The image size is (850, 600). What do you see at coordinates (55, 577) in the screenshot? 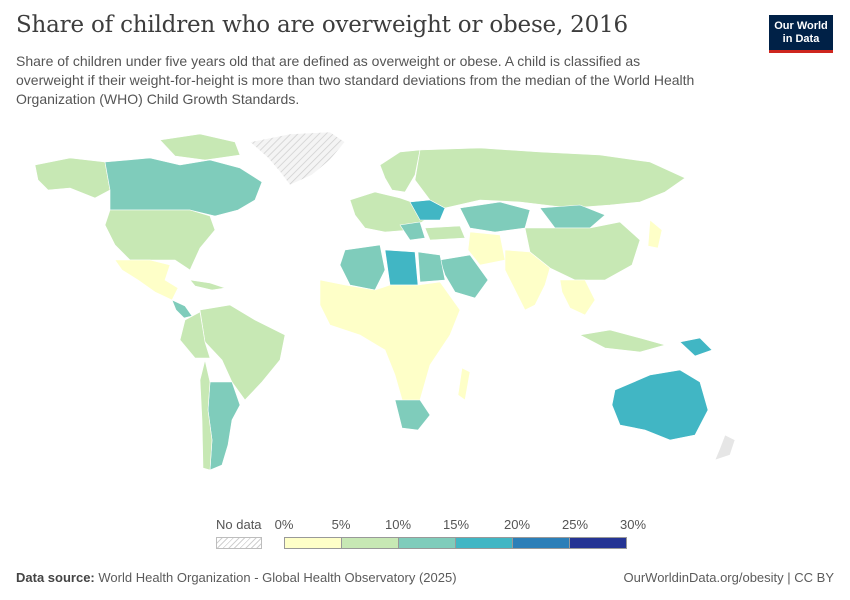
I see `data-source-label: Data source:` at bounding box center [55, 577].